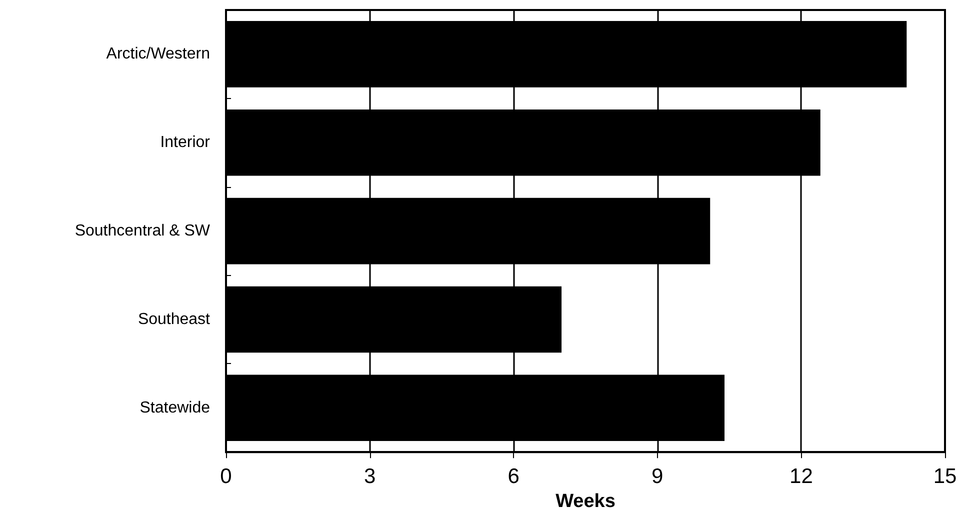 This screenshot has height=516, width=966. Describe the element at coordinates (175, 407) in the screenshot. I see `y-tick-label: Statewide` at that location.